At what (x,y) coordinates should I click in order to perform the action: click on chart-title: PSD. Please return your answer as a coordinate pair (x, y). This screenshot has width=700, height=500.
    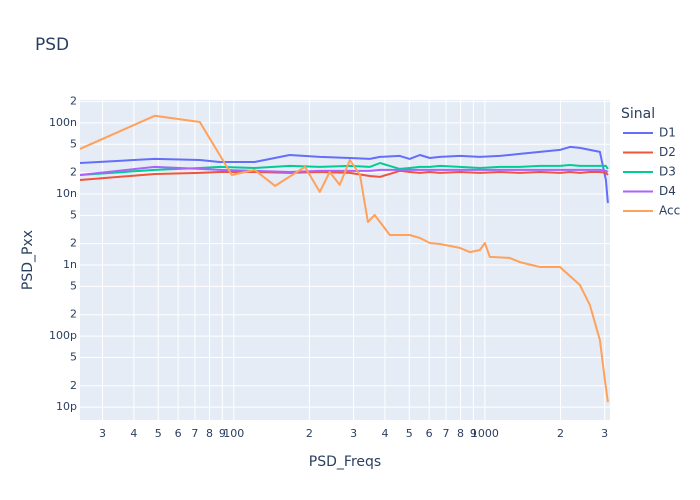
    Looking at the image, I should click on (52, 45).